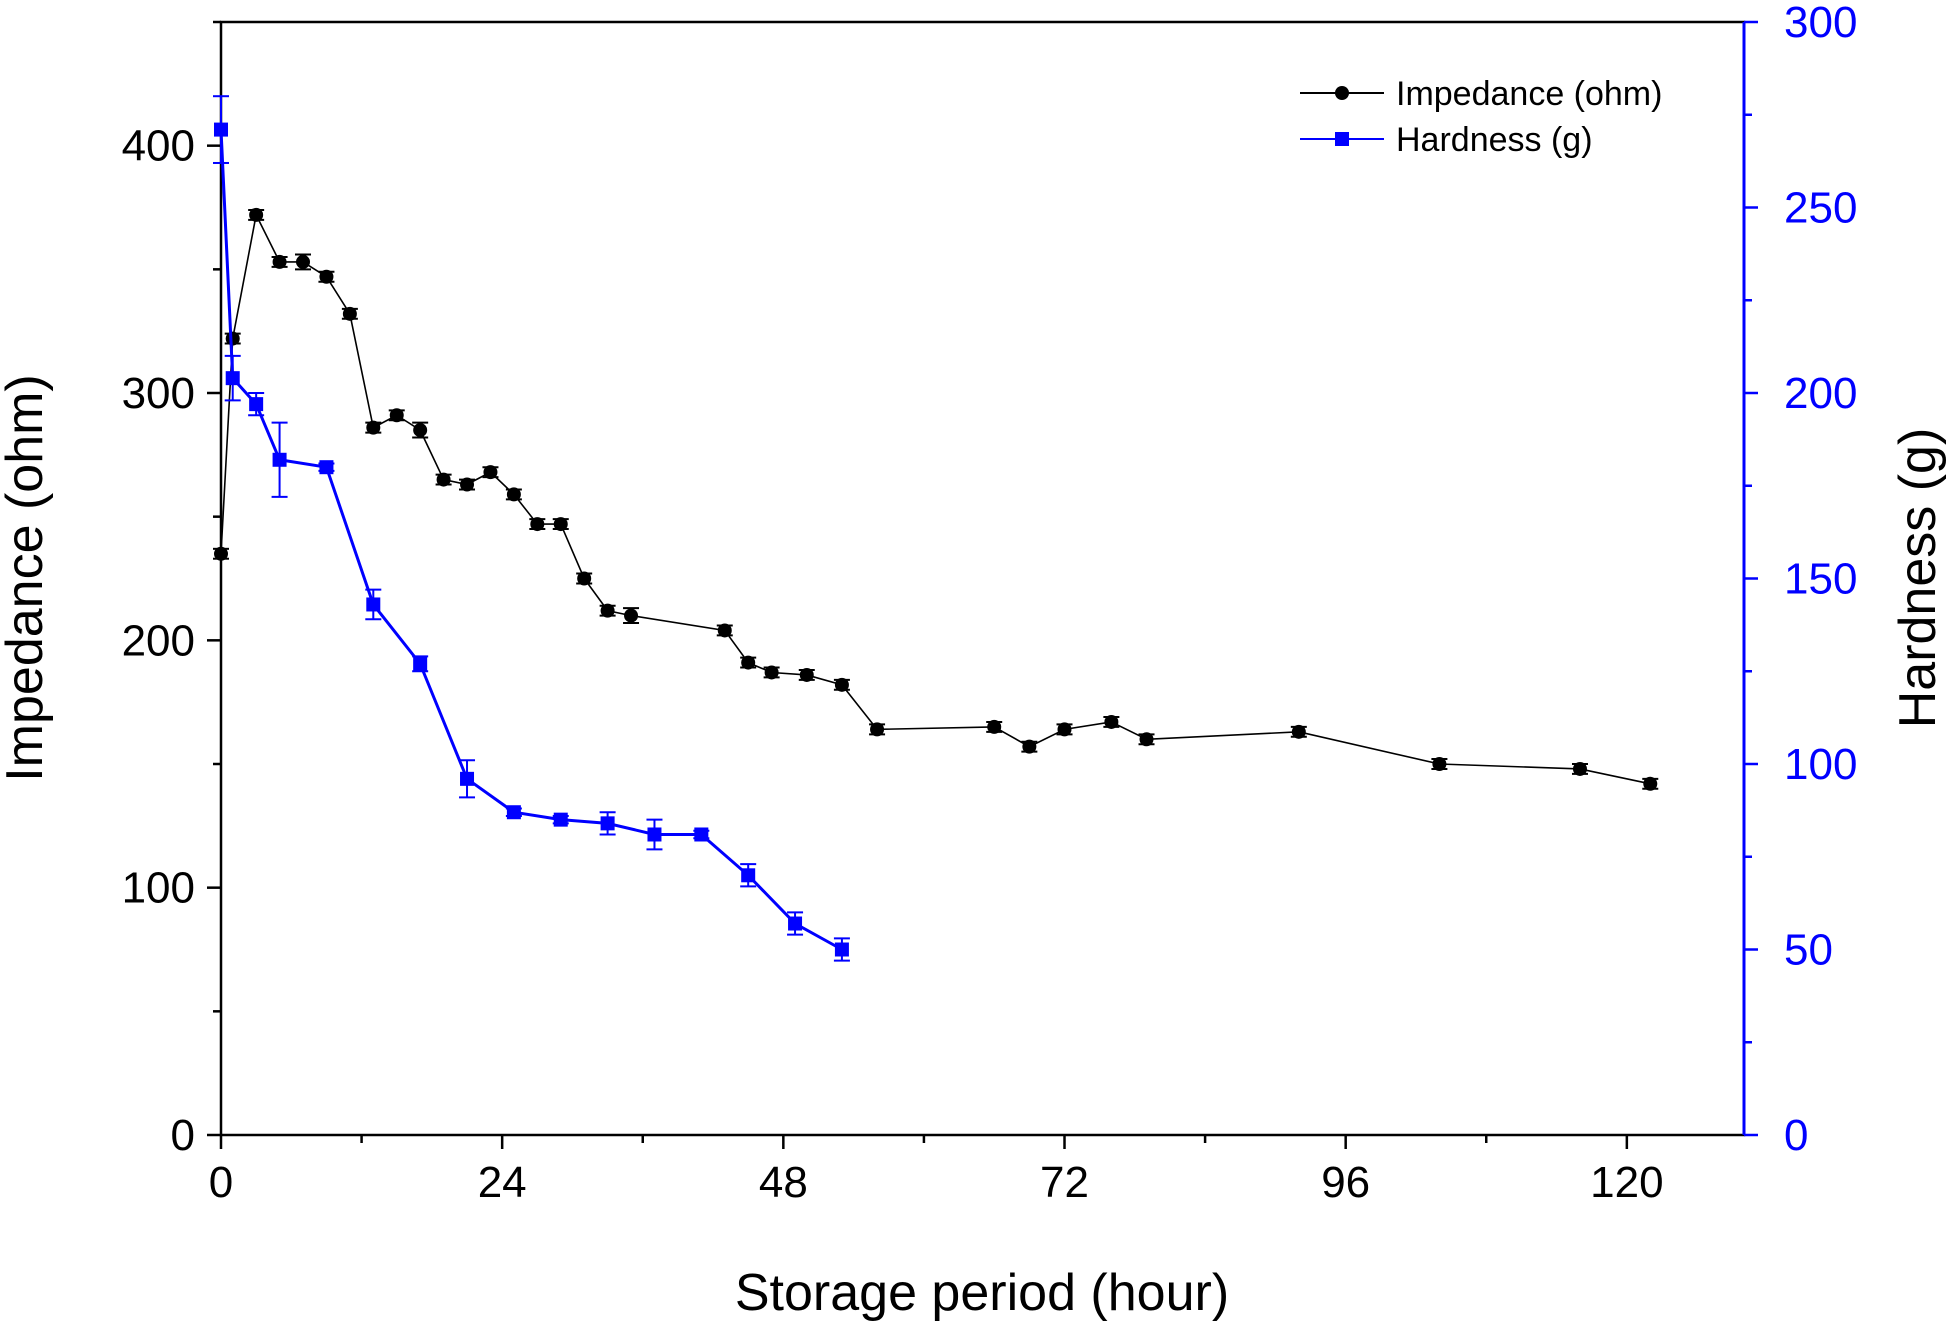  What do you see at coordinates (1820, 393) in the screenshot?
I see `right-tick-label: 200` at bounding box center [1820, 393].